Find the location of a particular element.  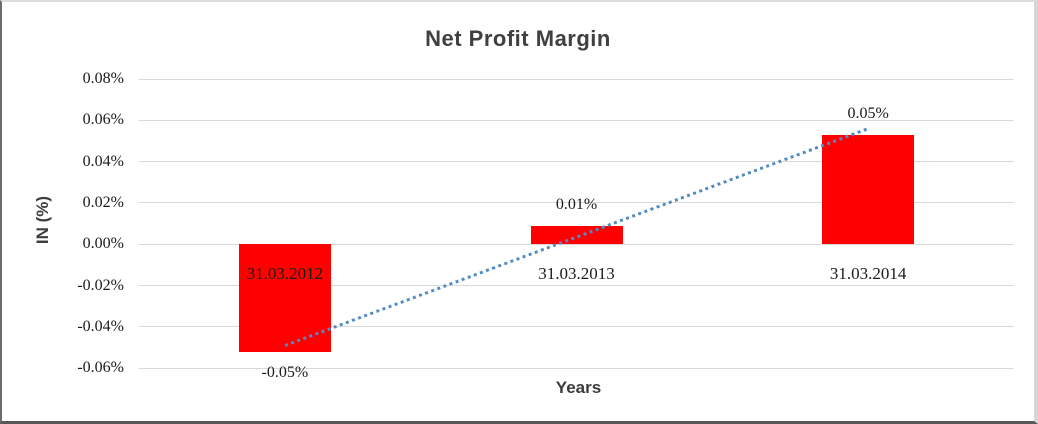

data-label: 0.01% is located at coordinates (576, 204).